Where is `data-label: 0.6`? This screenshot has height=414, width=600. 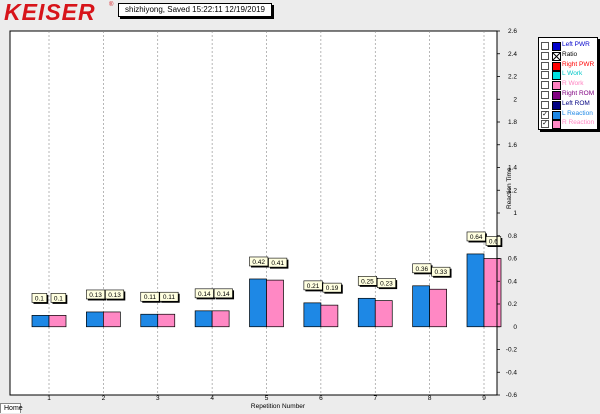
data-label: 0.6 is located at coordinates (494, 241).